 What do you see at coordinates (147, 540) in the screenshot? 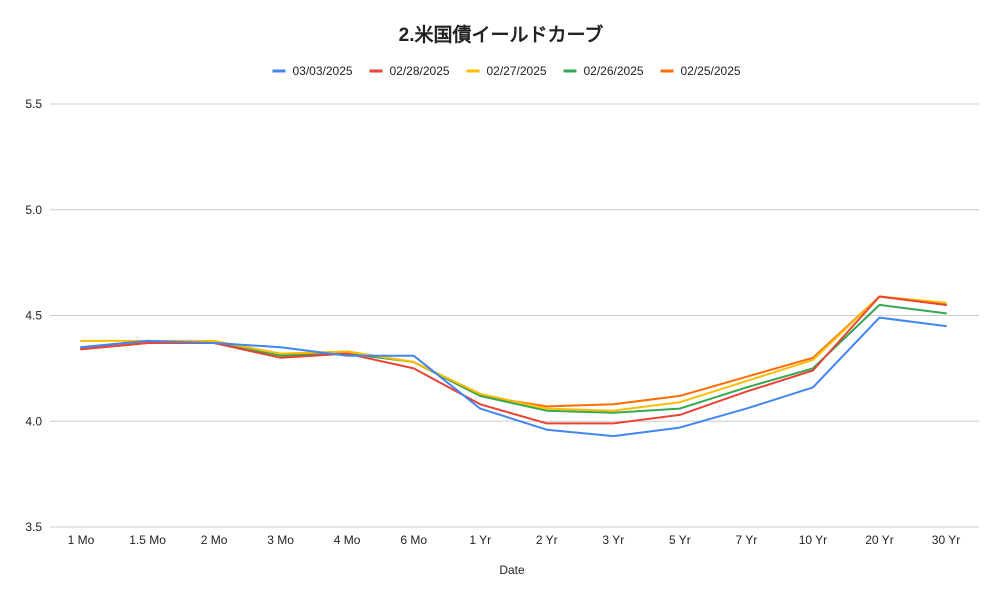
I see `x-tick-label: 1.5 Mo` at bounding box center [147, 540].